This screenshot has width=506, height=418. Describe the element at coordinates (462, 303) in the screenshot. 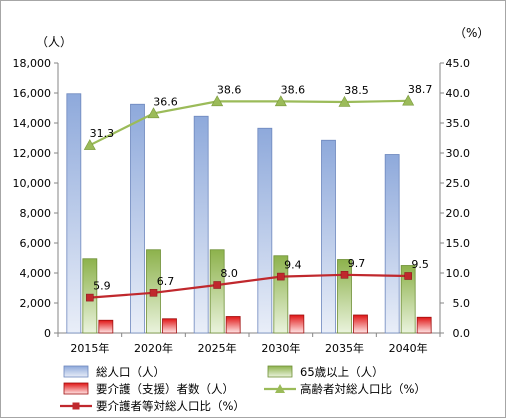

I see `y-right-tick-label: 5.0` at that location.